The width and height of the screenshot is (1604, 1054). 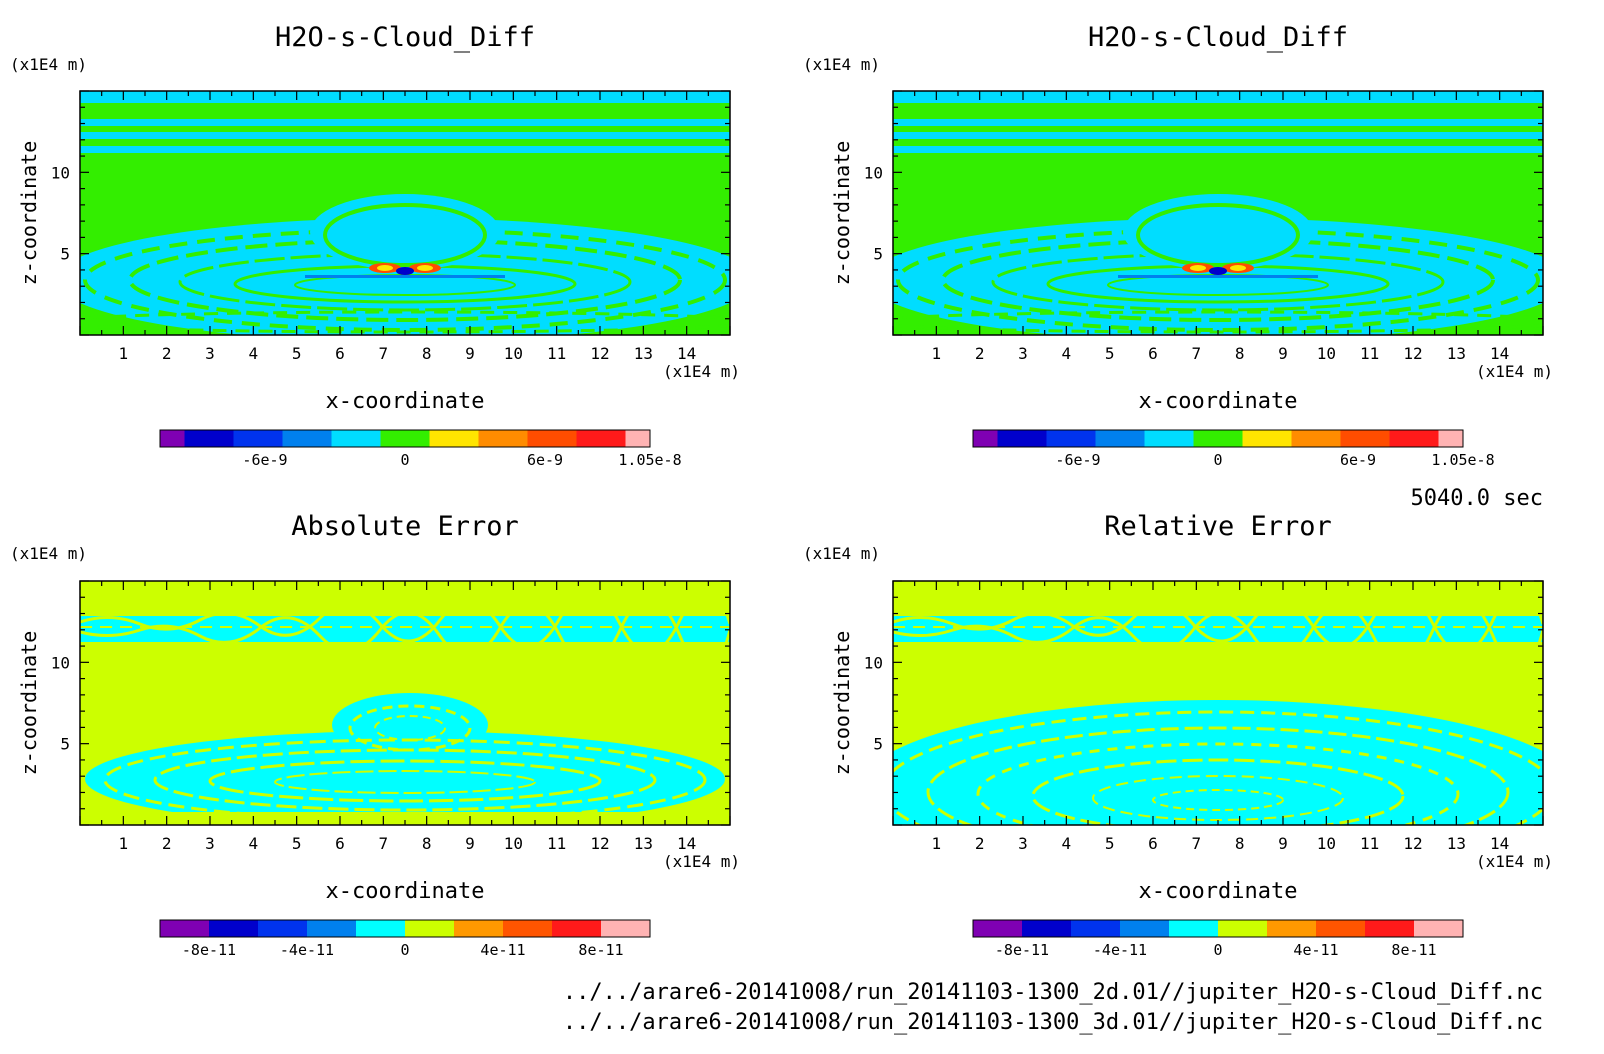 I want to click on colorbar: -6e-9 0 6e-9 1.05e-8, so click(x=1233, y=449).